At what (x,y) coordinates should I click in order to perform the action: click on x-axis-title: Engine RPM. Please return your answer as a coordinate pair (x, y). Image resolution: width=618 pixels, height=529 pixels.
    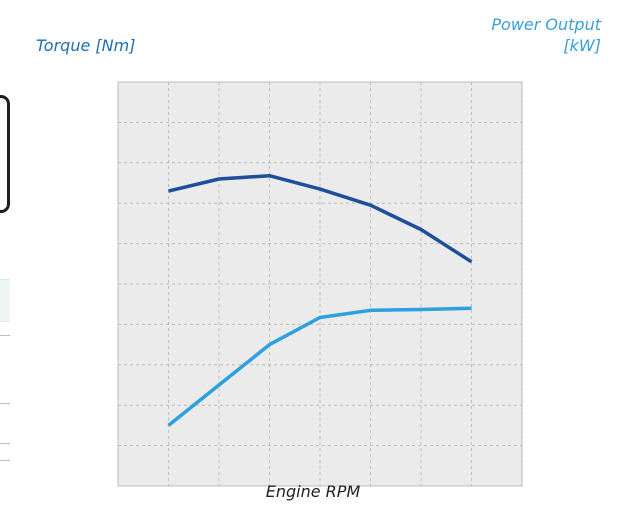
    Looking at the image, I should click on (313, 491).